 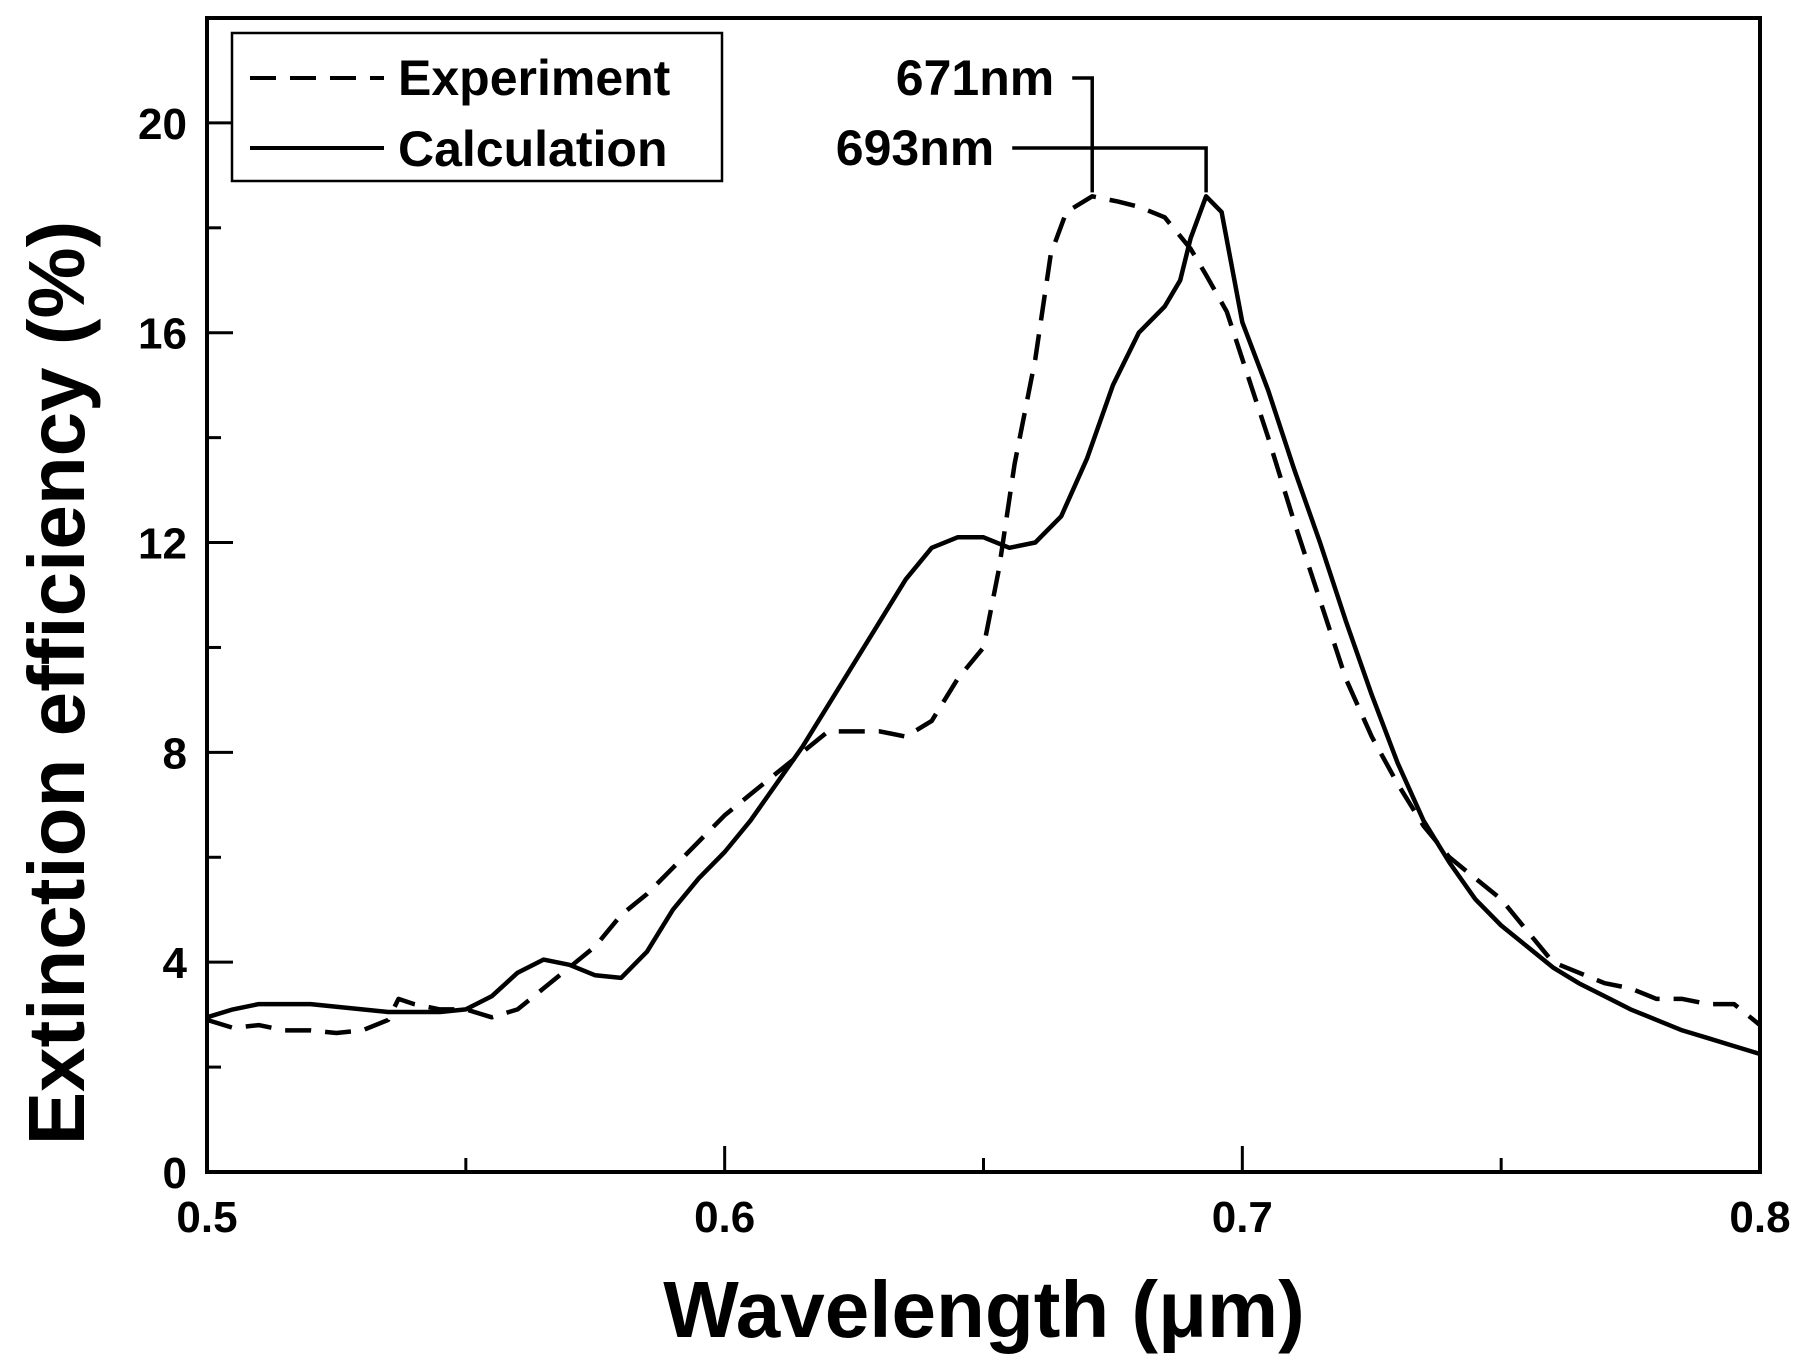 What do you see at coordinates (534, 78) in the screenshot?
I see `legend-label-experiment: Experiment` at bounding box center [534, 78].